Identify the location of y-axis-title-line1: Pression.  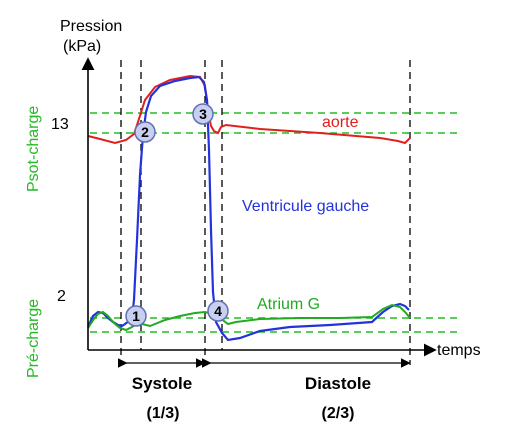
(91, 26).